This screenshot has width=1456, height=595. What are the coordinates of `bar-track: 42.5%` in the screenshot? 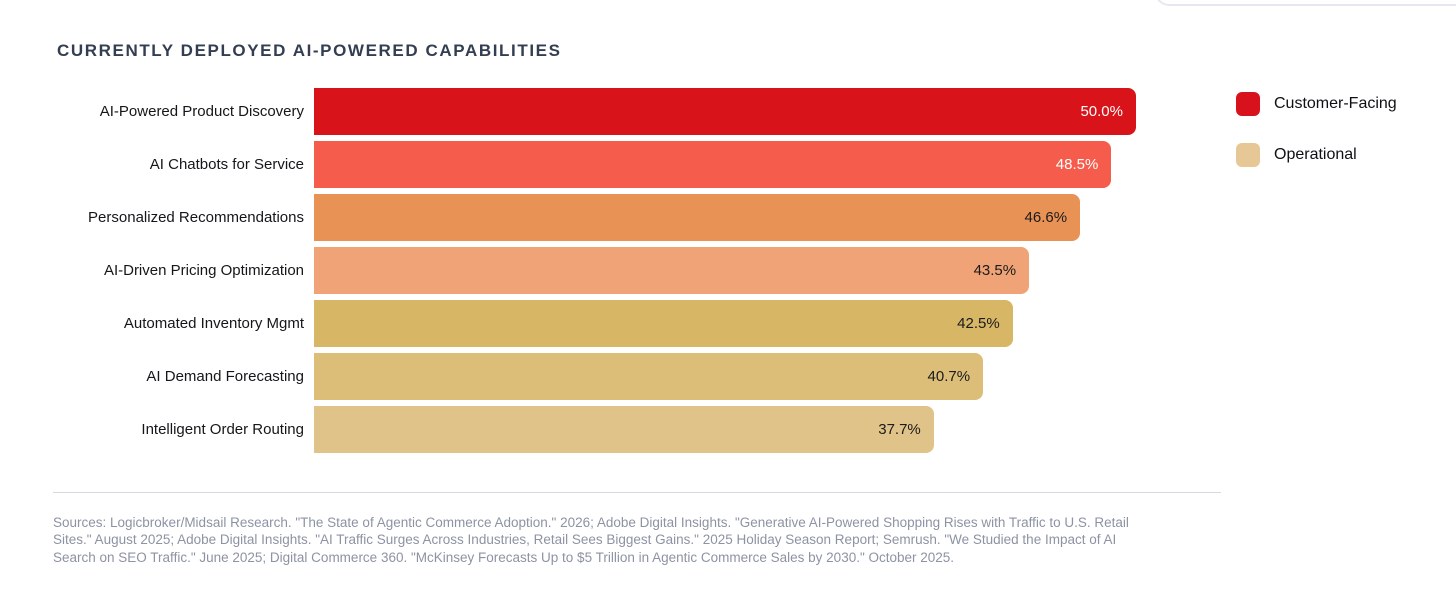 It's located at (734, 323).